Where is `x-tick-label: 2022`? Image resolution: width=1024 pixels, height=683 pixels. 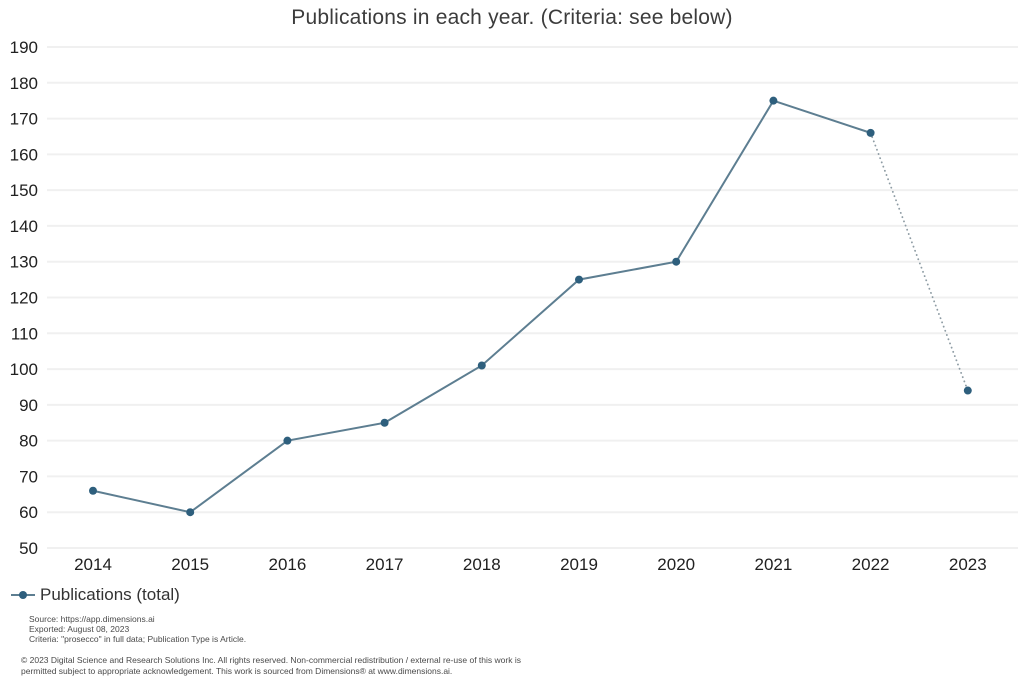
x-tick-label: 2022 is located at coordinates (871, 564).